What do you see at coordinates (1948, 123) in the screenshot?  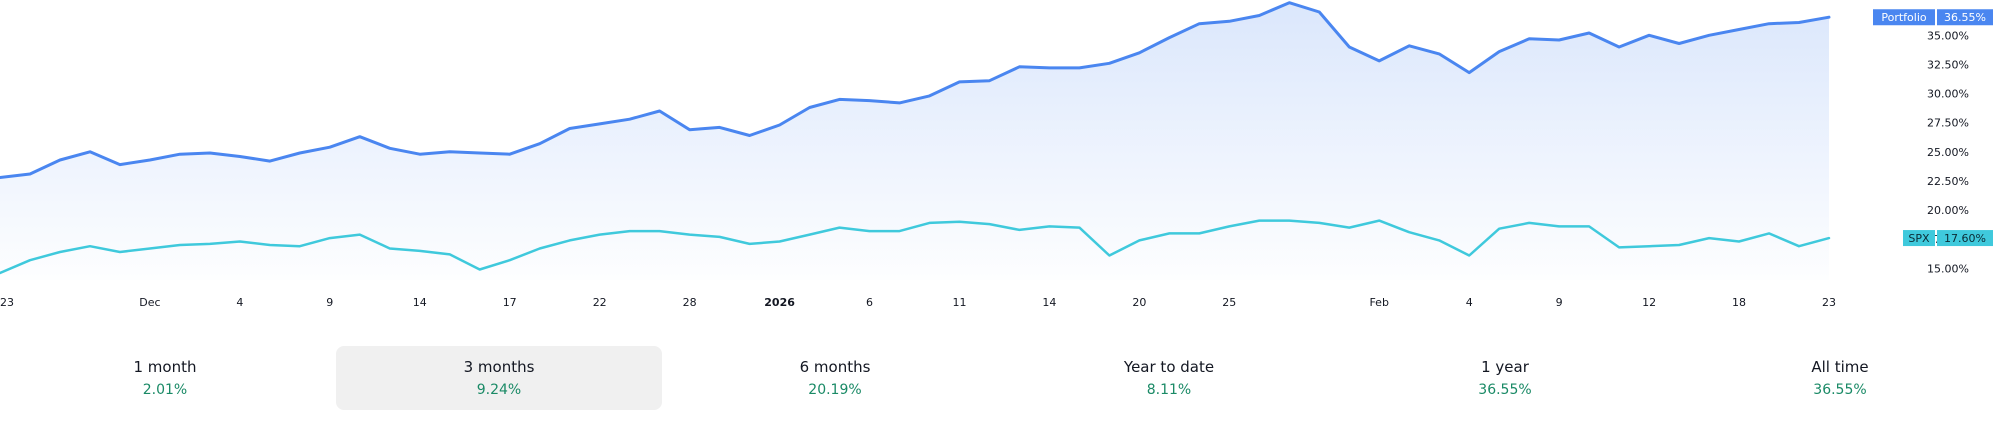 I see `y-tick-label: 27.50%` at bounding box center [1948, 123].